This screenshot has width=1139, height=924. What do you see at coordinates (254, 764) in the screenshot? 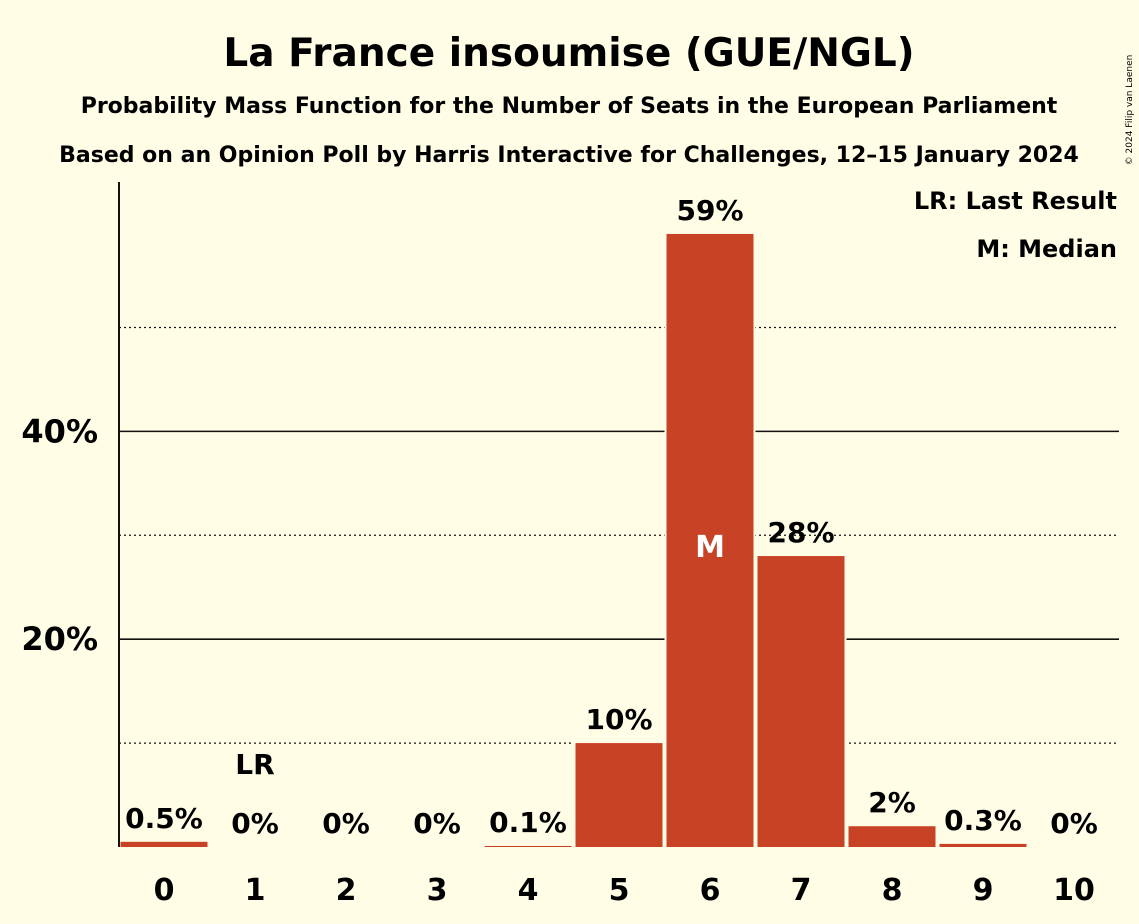
I see `last-result-marker: LR` at bounding box center [254, 764].